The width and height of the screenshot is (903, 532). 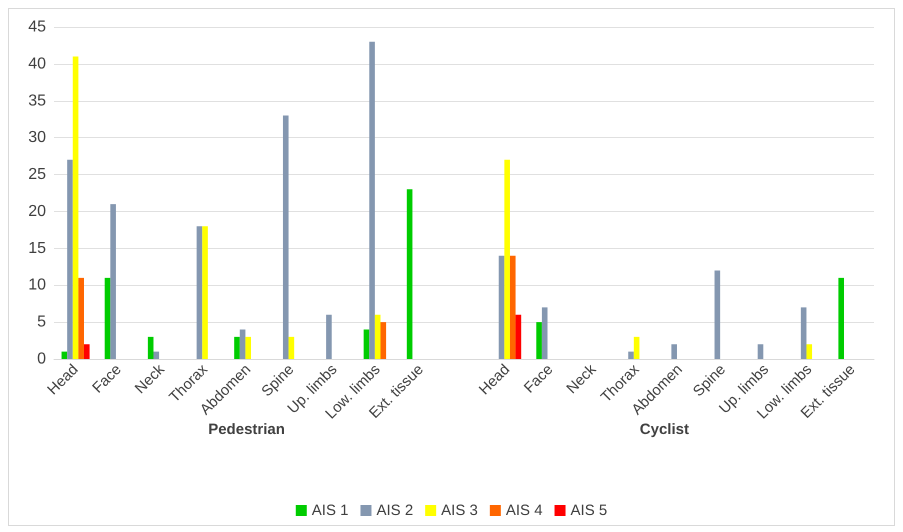 I want to click on legend-label: AIS 3, so click(x=459, y=510).